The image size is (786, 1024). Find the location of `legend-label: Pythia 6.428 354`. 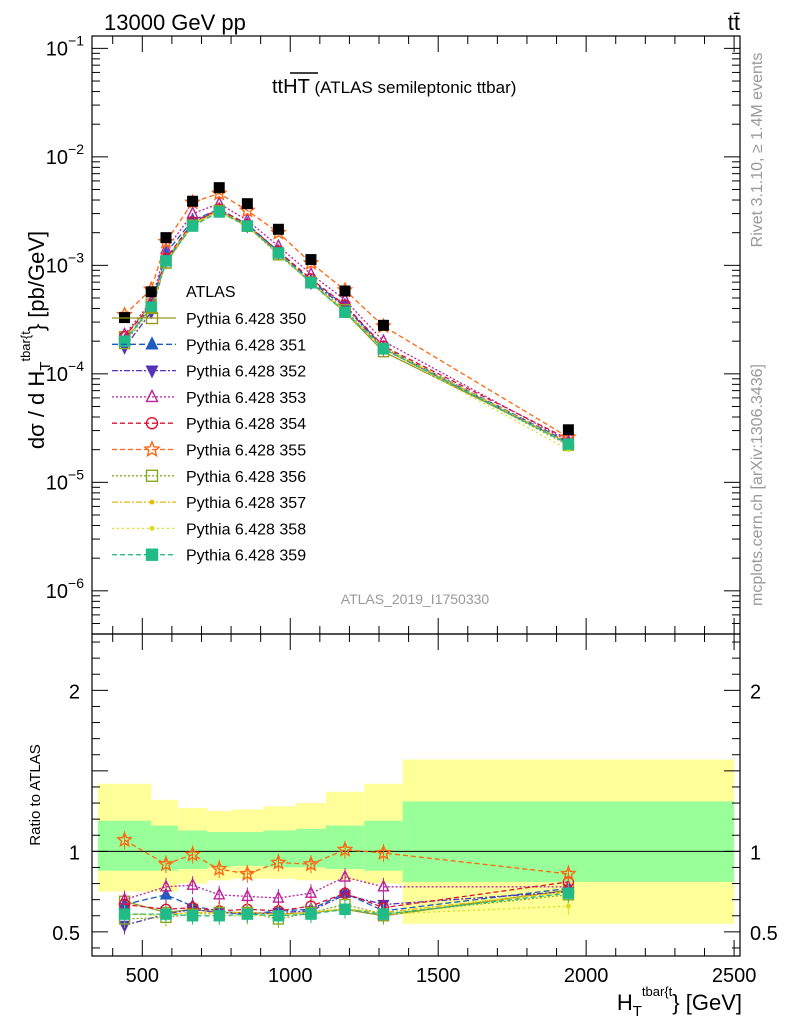

legend-label: Pythia 6.428 354 is located at coordinates (246, 424).